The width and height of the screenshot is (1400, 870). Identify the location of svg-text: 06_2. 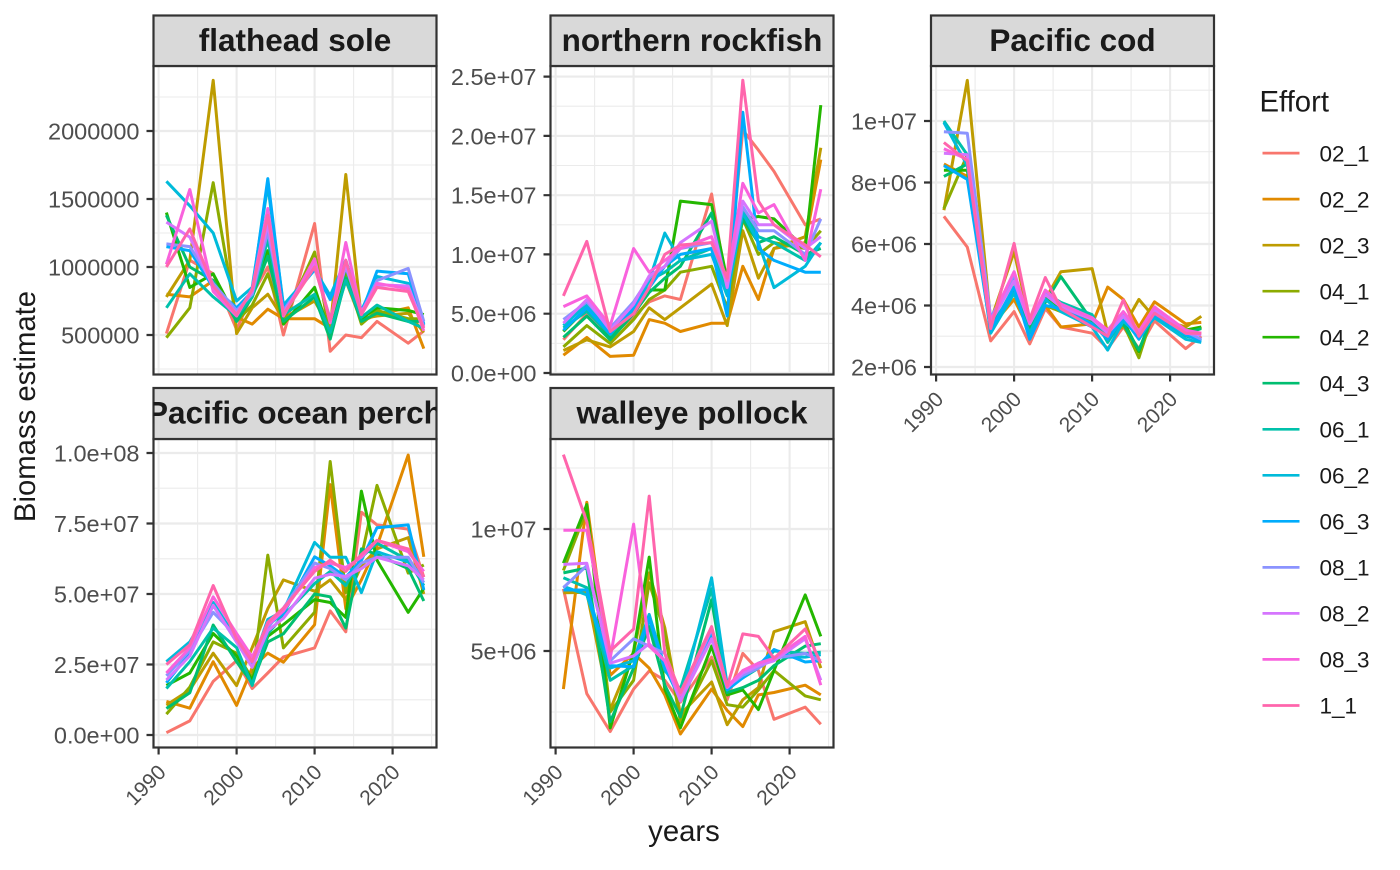
(1345, 476).